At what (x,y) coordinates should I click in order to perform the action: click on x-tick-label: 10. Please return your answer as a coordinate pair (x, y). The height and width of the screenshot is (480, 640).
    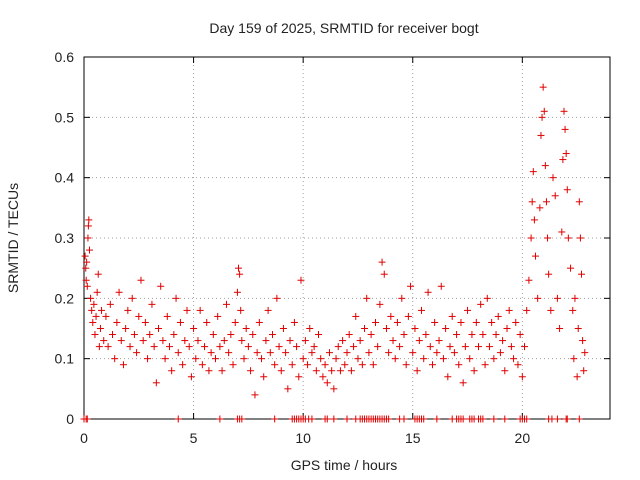
    Looking at the image, I should click on (303, 438).